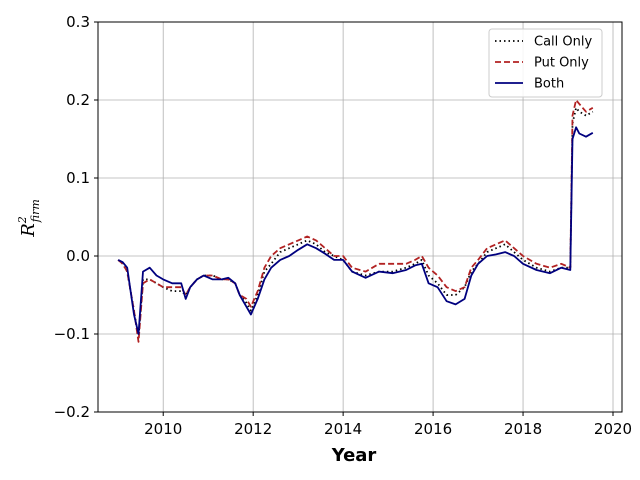  Describe the element at coordinates (78, 178) in the screenshot. I see `y-tick-label: 0.1` at that location.